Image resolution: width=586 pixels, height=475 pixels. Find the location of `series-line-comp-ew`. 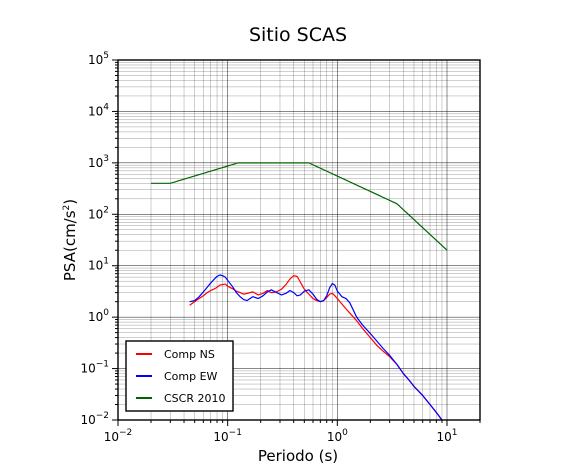

series-line-comp-ew is located at coordinates (316, 347).